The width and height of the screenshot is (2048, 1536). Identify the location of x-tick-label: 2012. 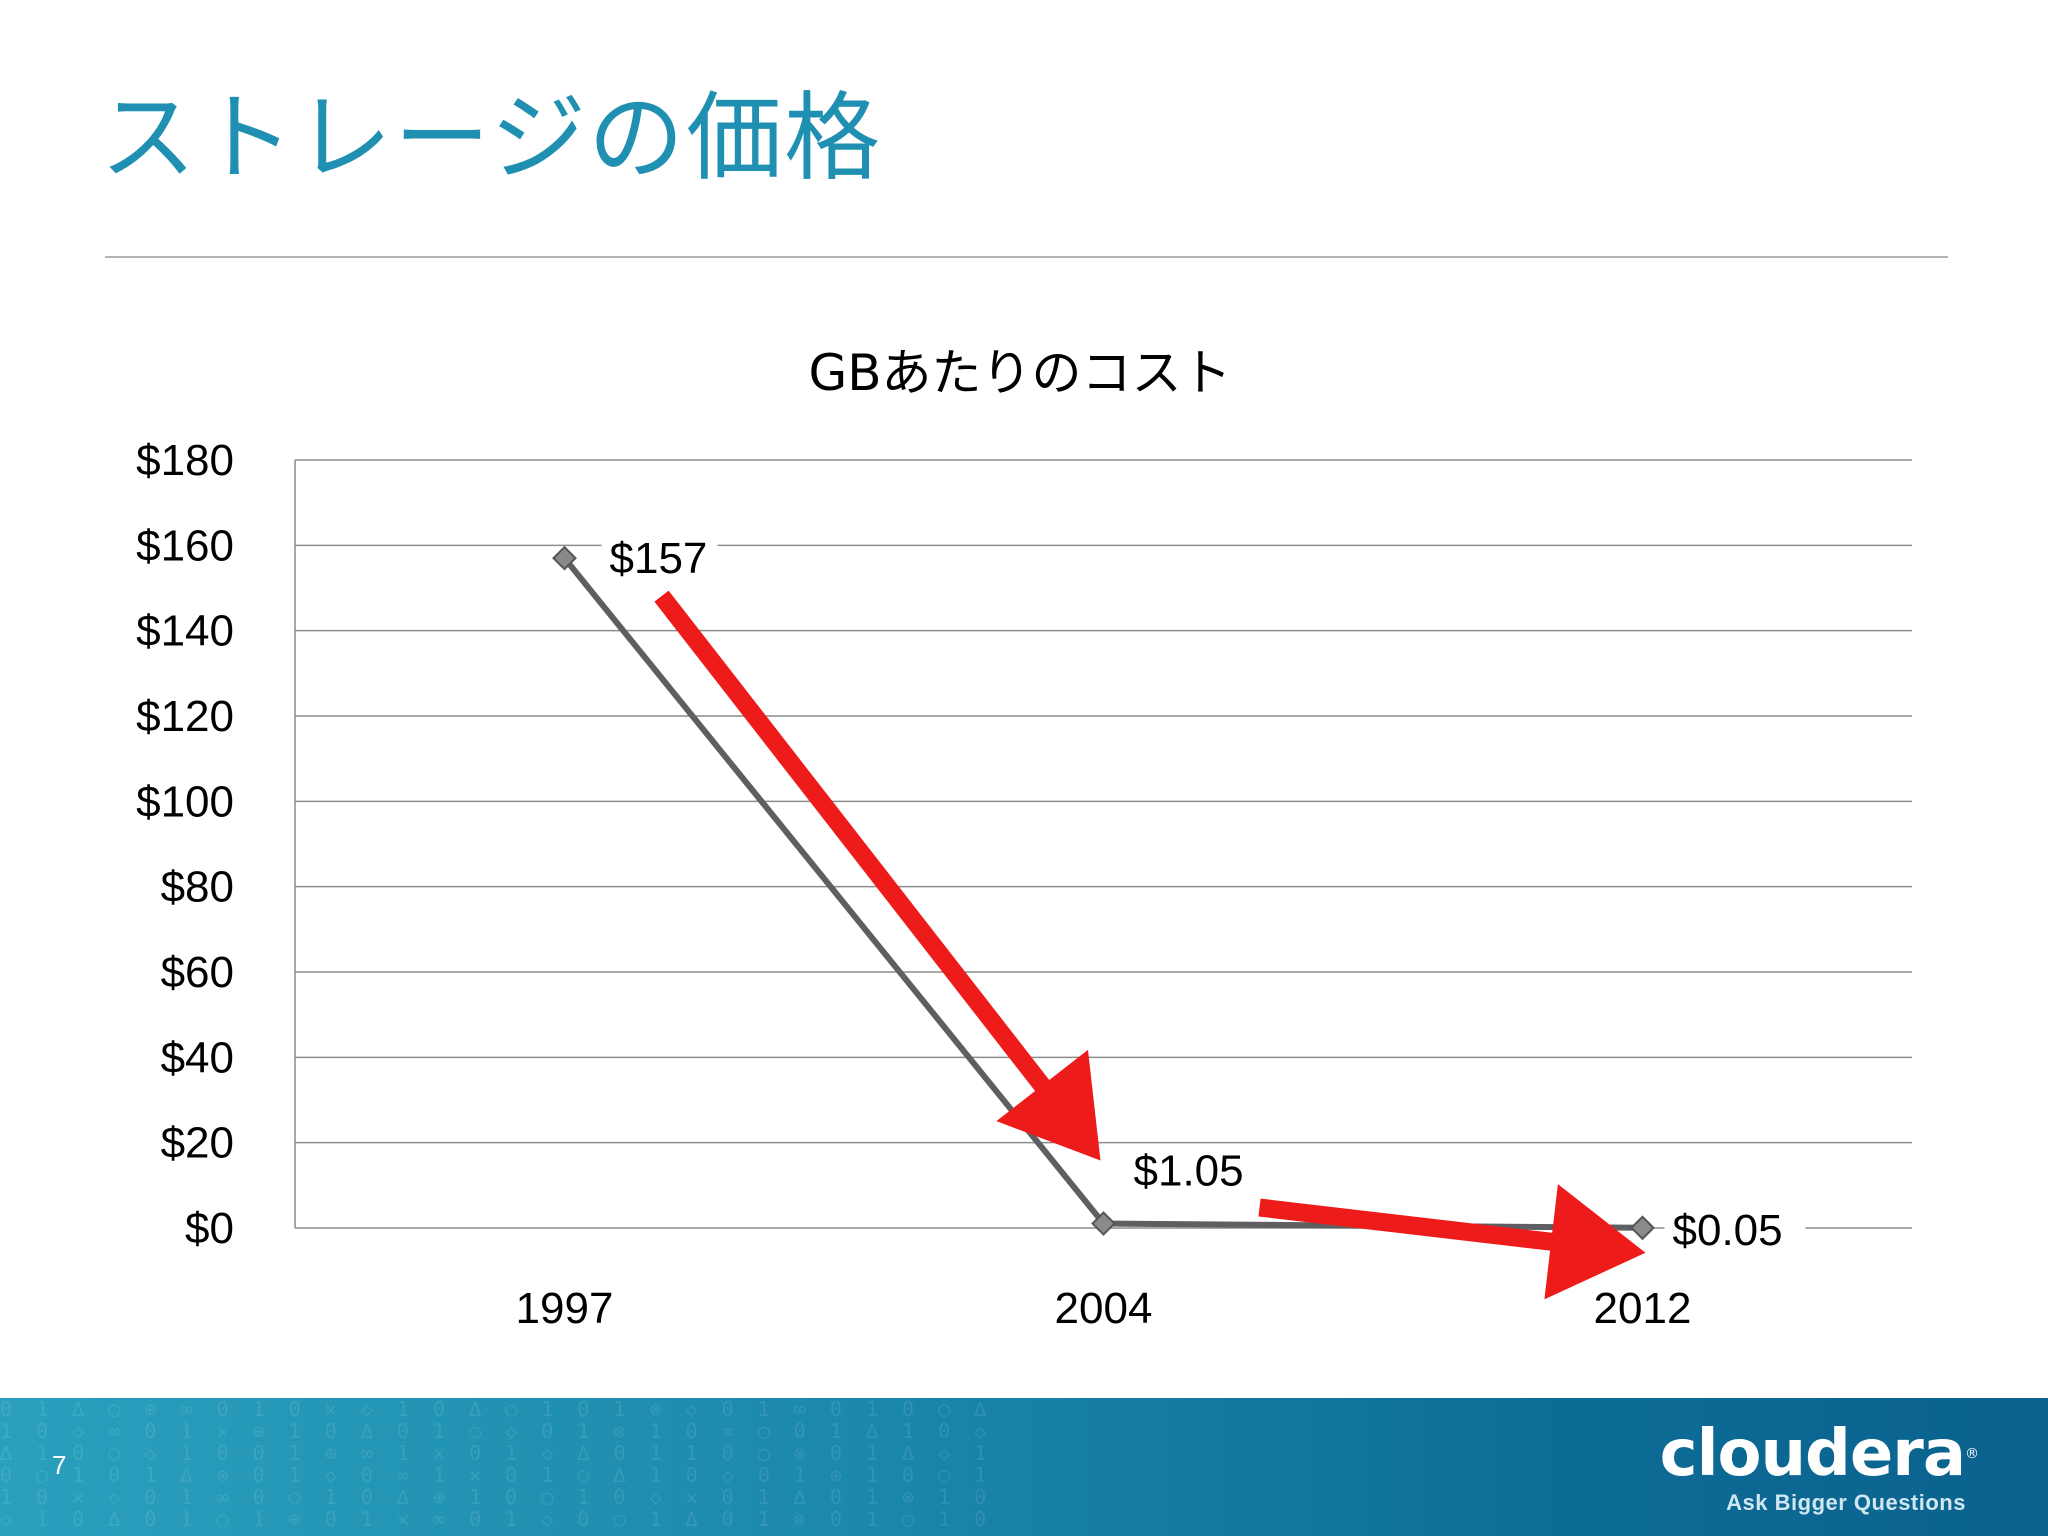
(1643, 1308).